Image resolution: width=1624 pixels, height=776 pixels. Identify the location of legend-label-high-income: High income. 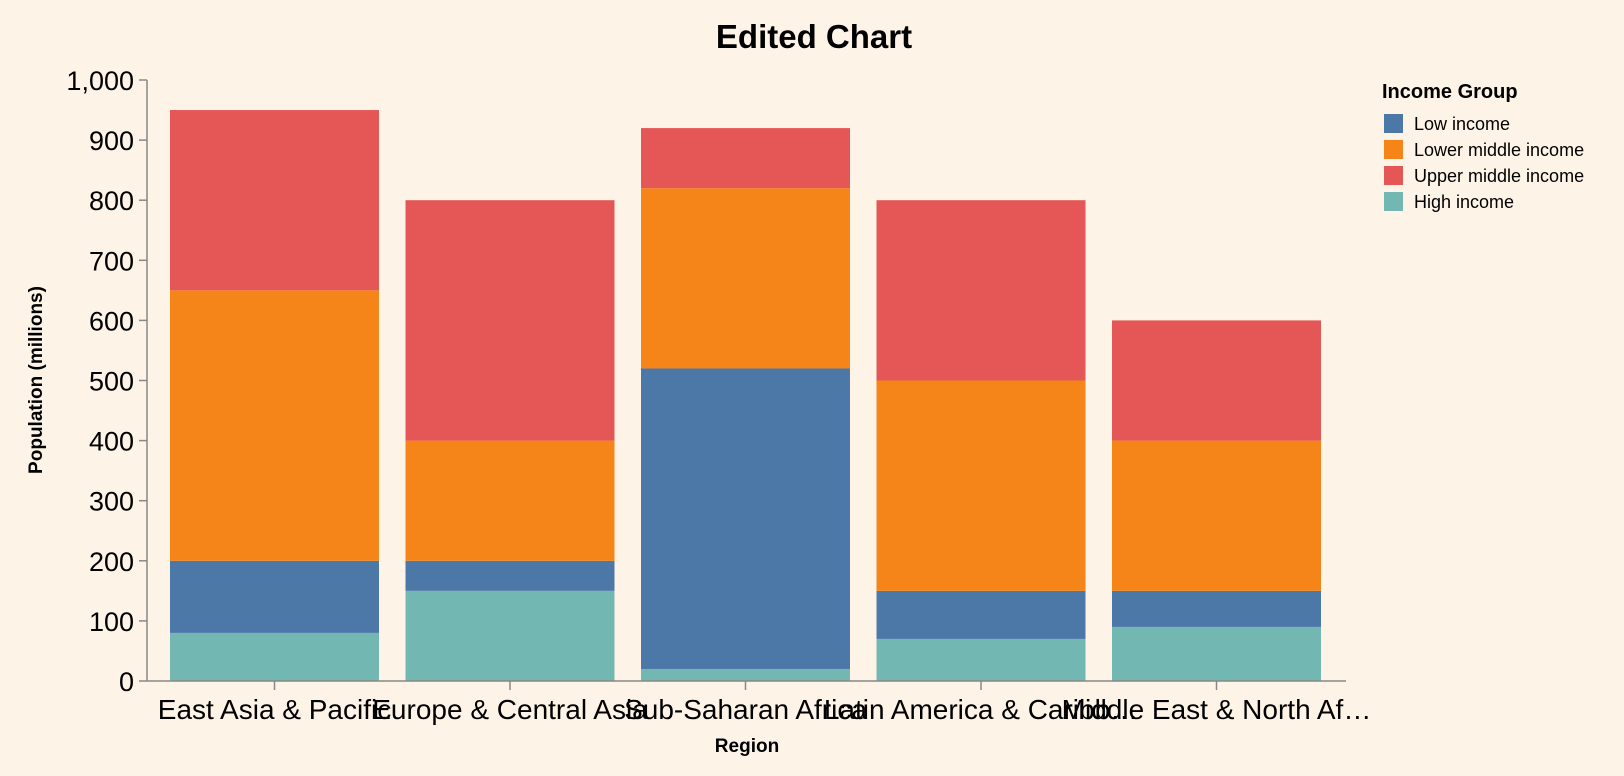
(1464, 202).